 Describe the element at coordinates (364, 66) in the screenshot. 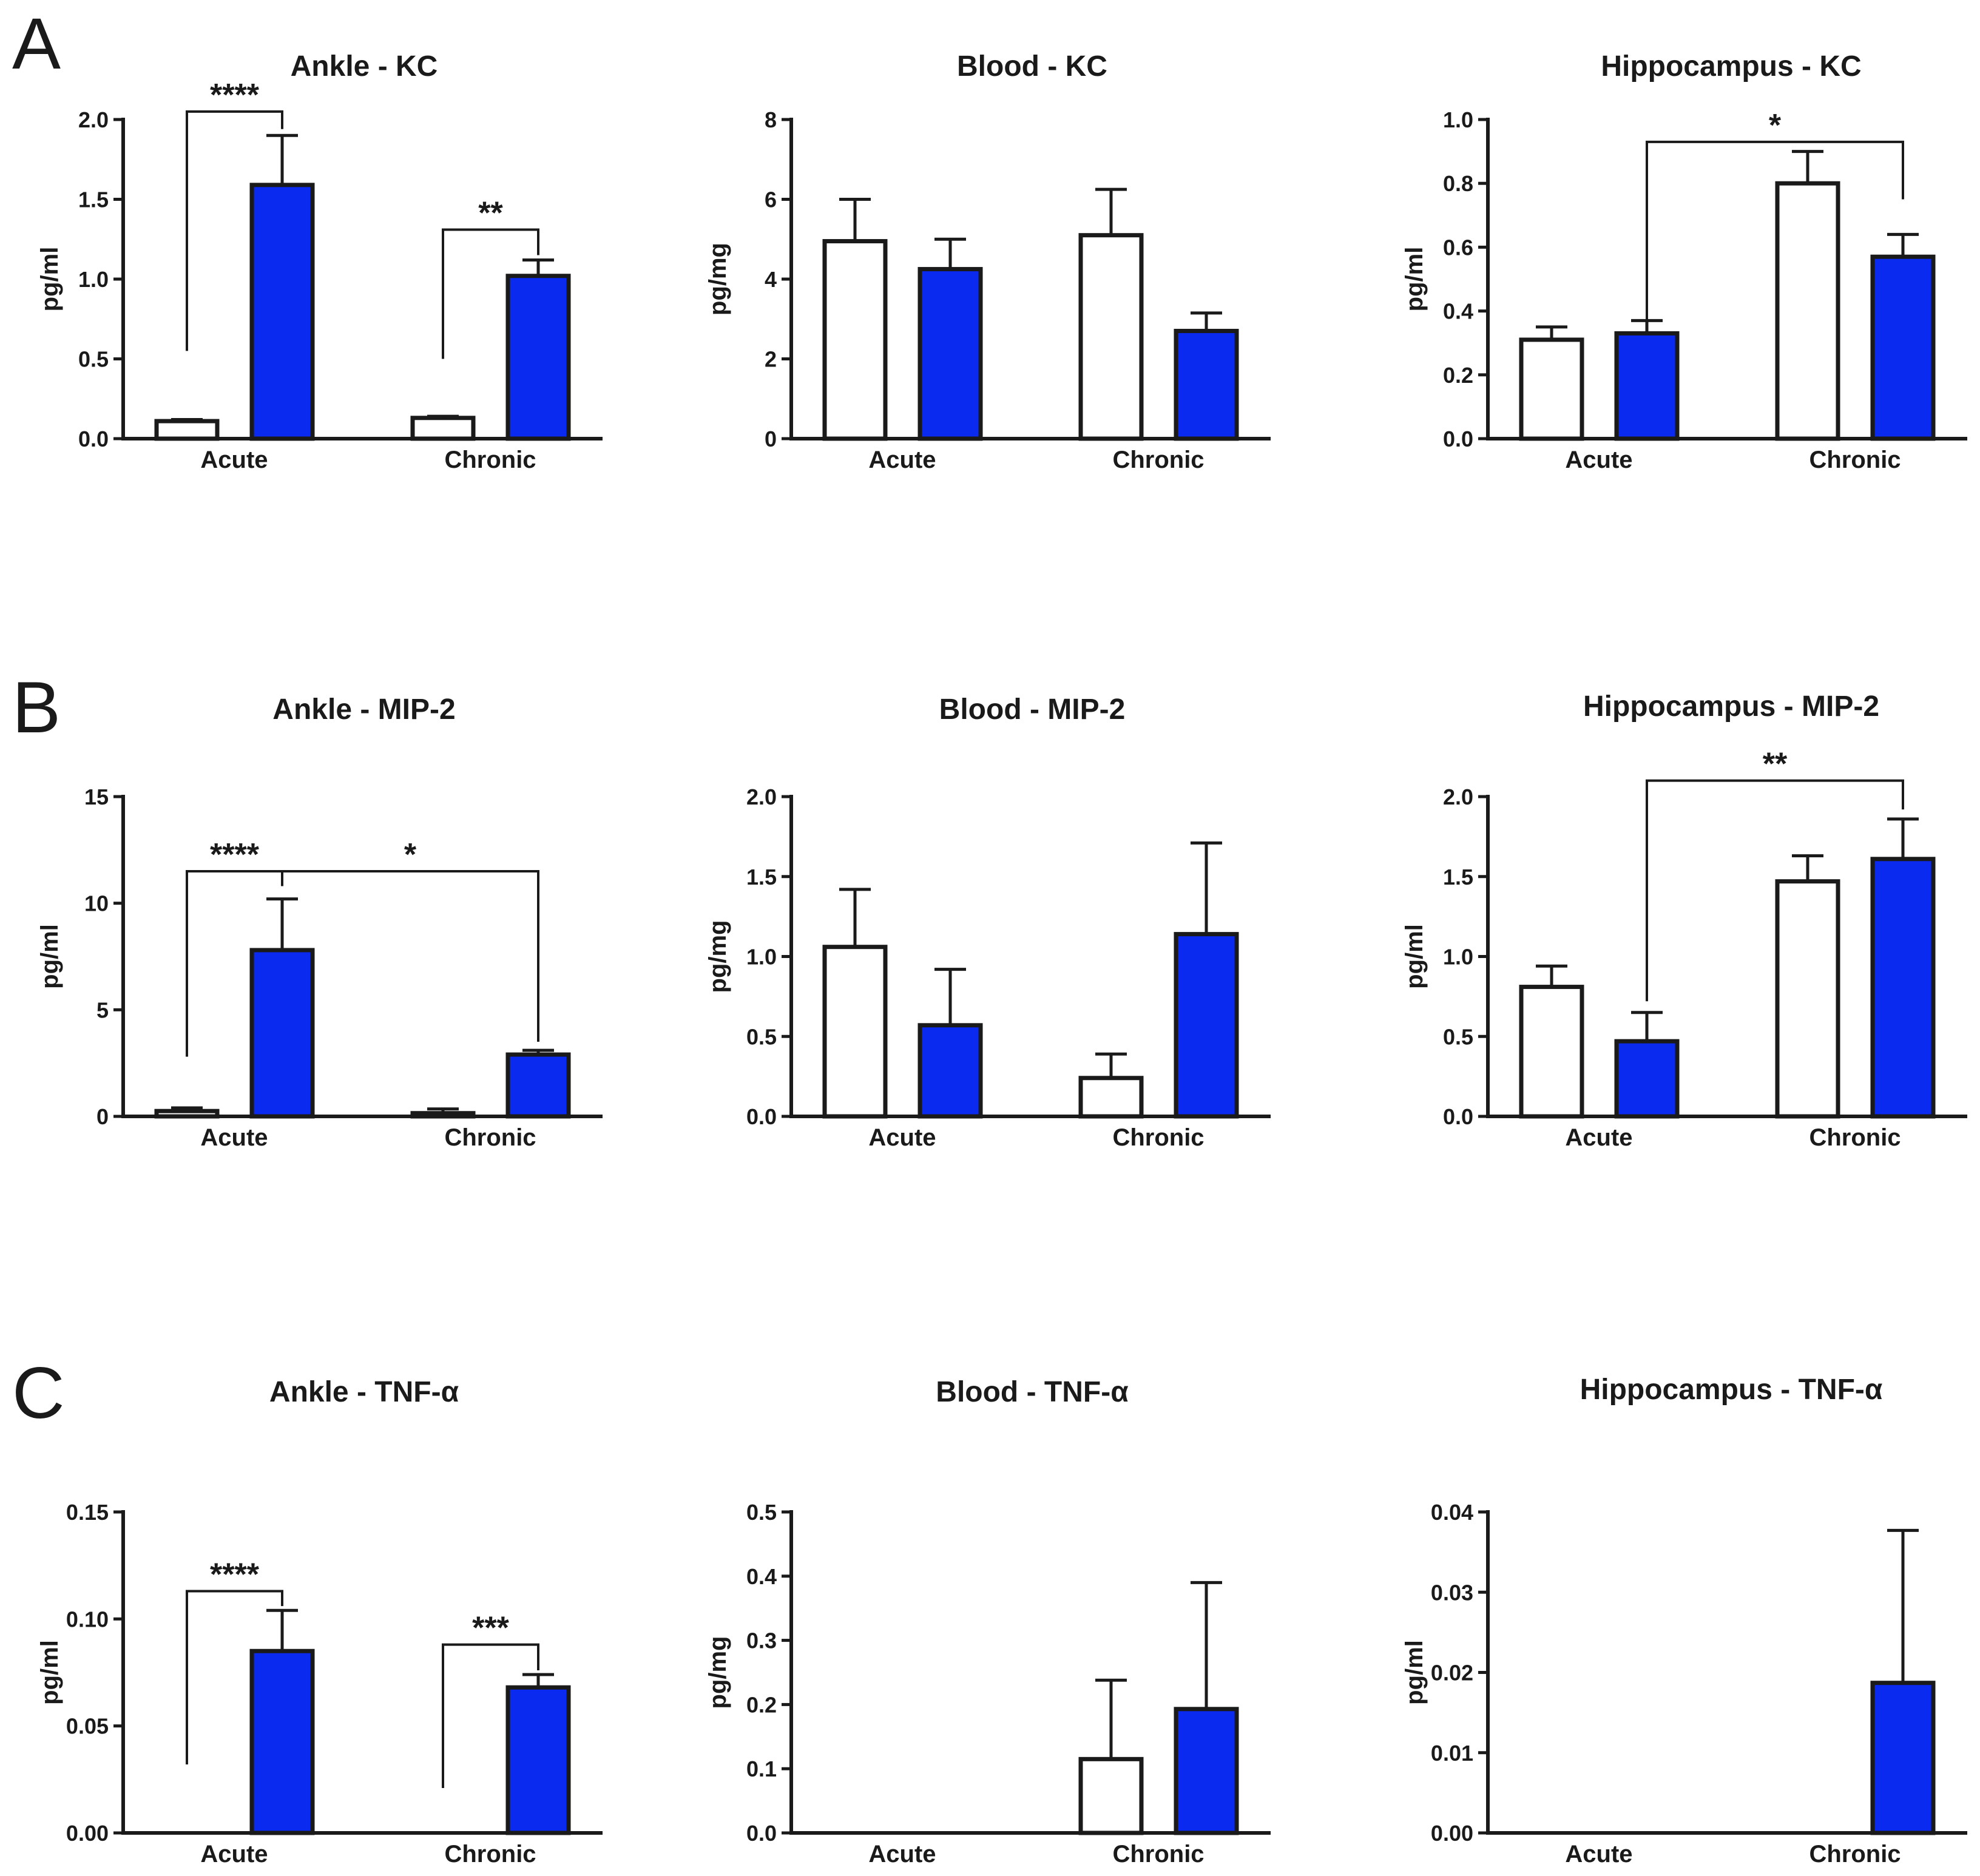

I see `chart-1-title: Ankle - KC` at that location.